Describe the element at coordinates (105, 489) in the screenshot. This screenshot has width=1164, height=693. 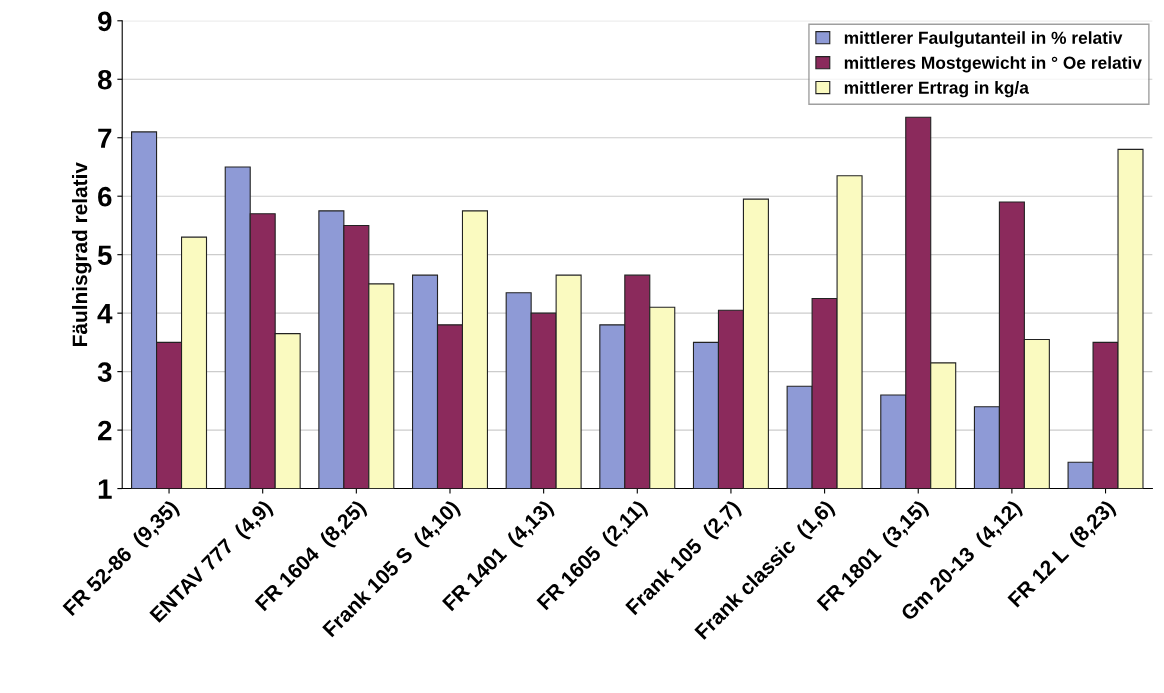
I see `y-tick-label: 1` at that location.